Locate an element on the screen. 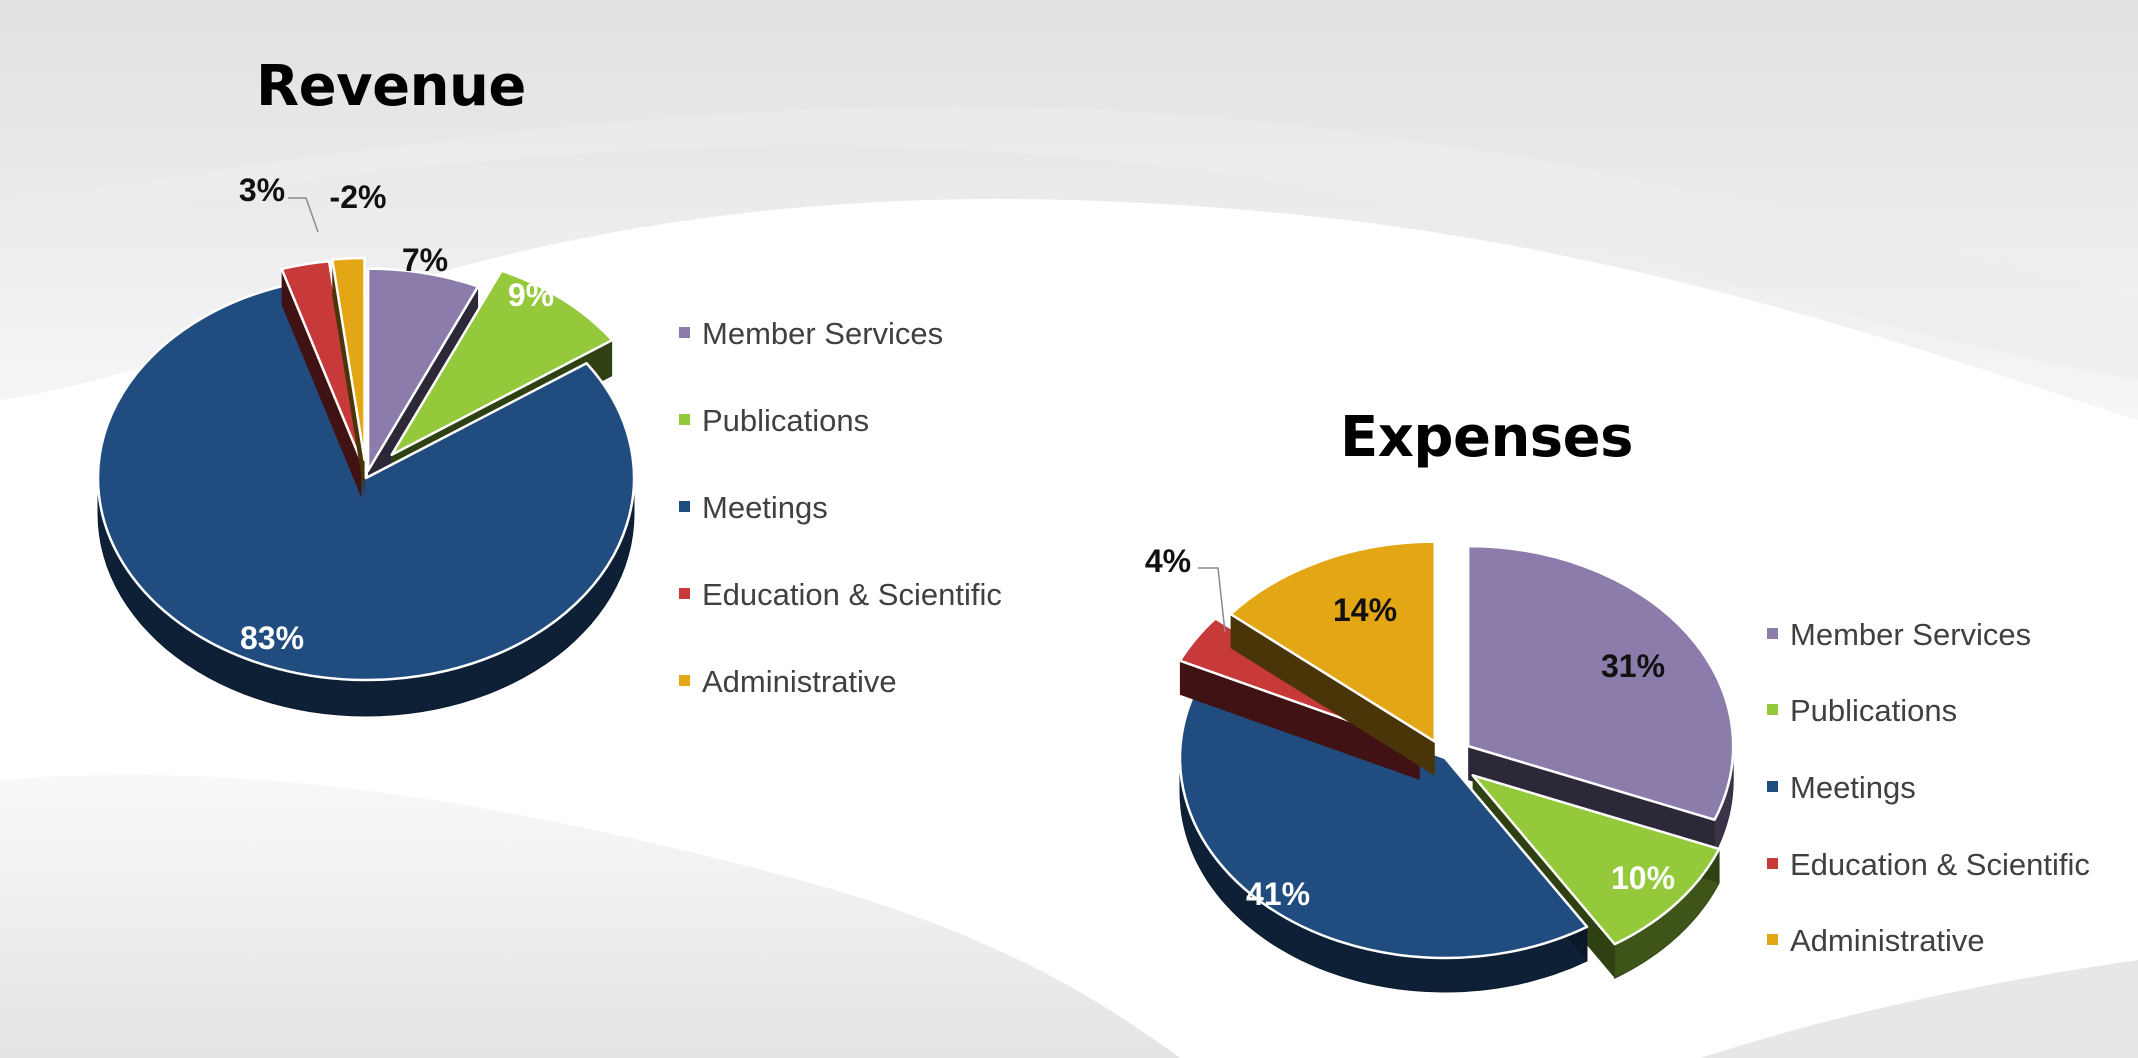  data-label-meetings: 83% is located at coordinates (272, 638).